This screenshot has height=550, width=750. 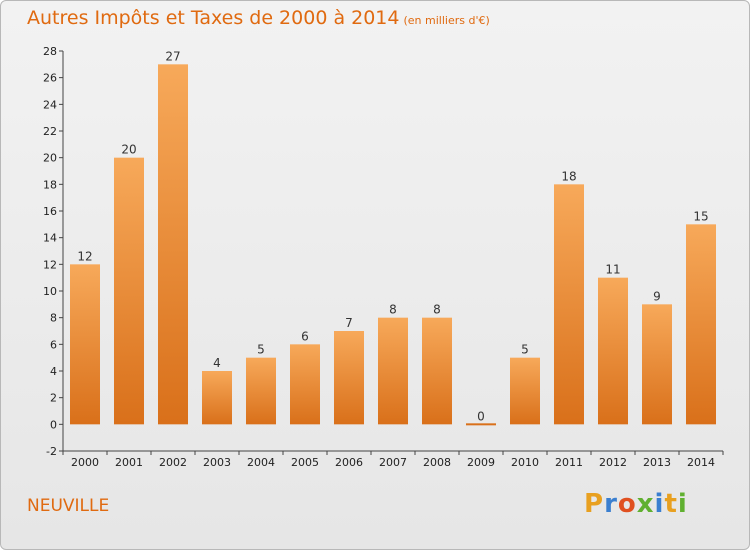 What do you see at coordinates (701, 462) in the screenshot?
I see `x-tick-label: 2014` at bounding box center [701, 462].